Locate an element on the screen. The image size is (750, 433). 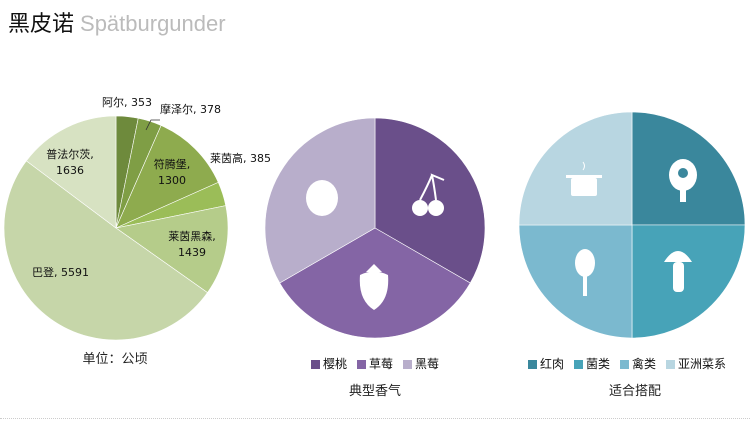
legend-label: 亚洲菜系 is located at coordinates (702, 364).